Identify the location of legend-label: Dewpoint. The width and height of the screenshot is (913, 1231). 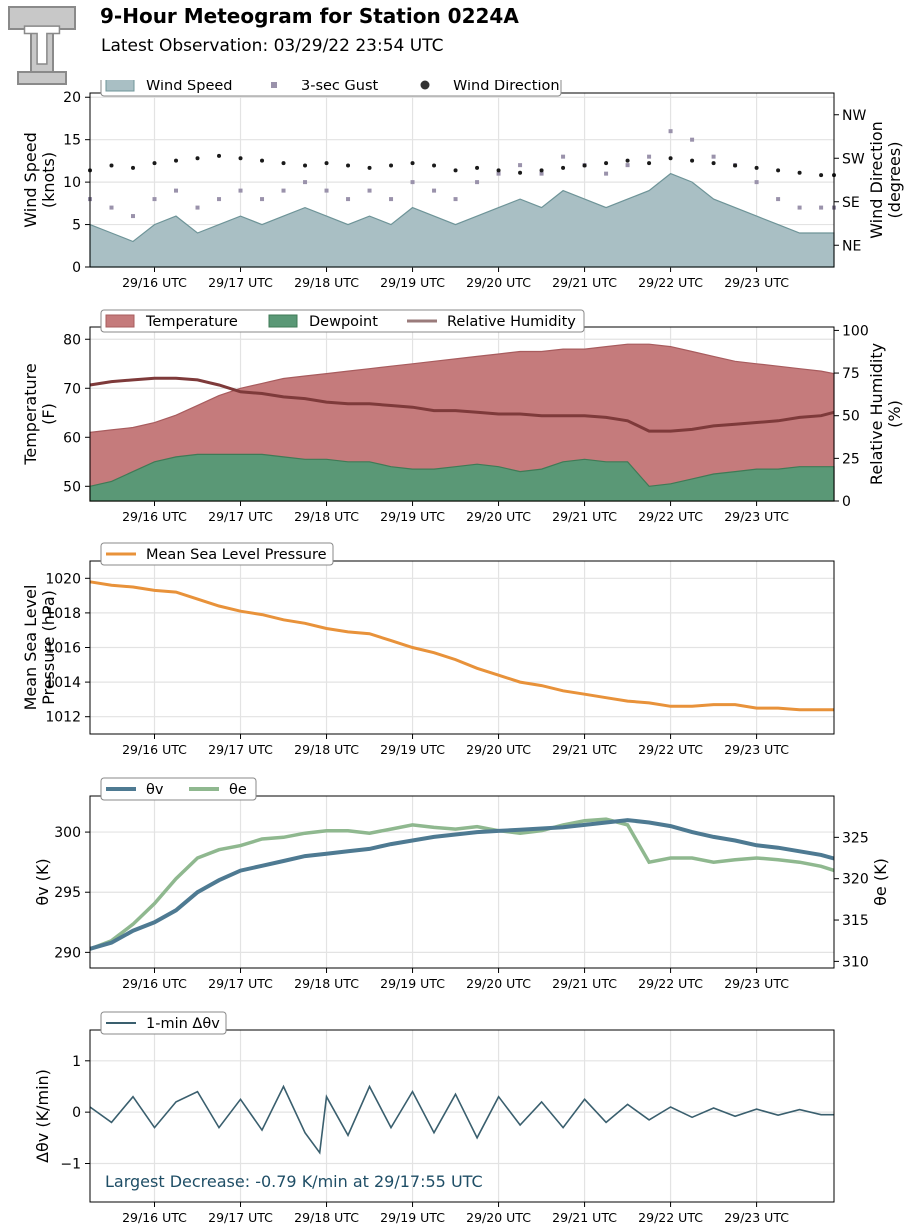
(343, 322).